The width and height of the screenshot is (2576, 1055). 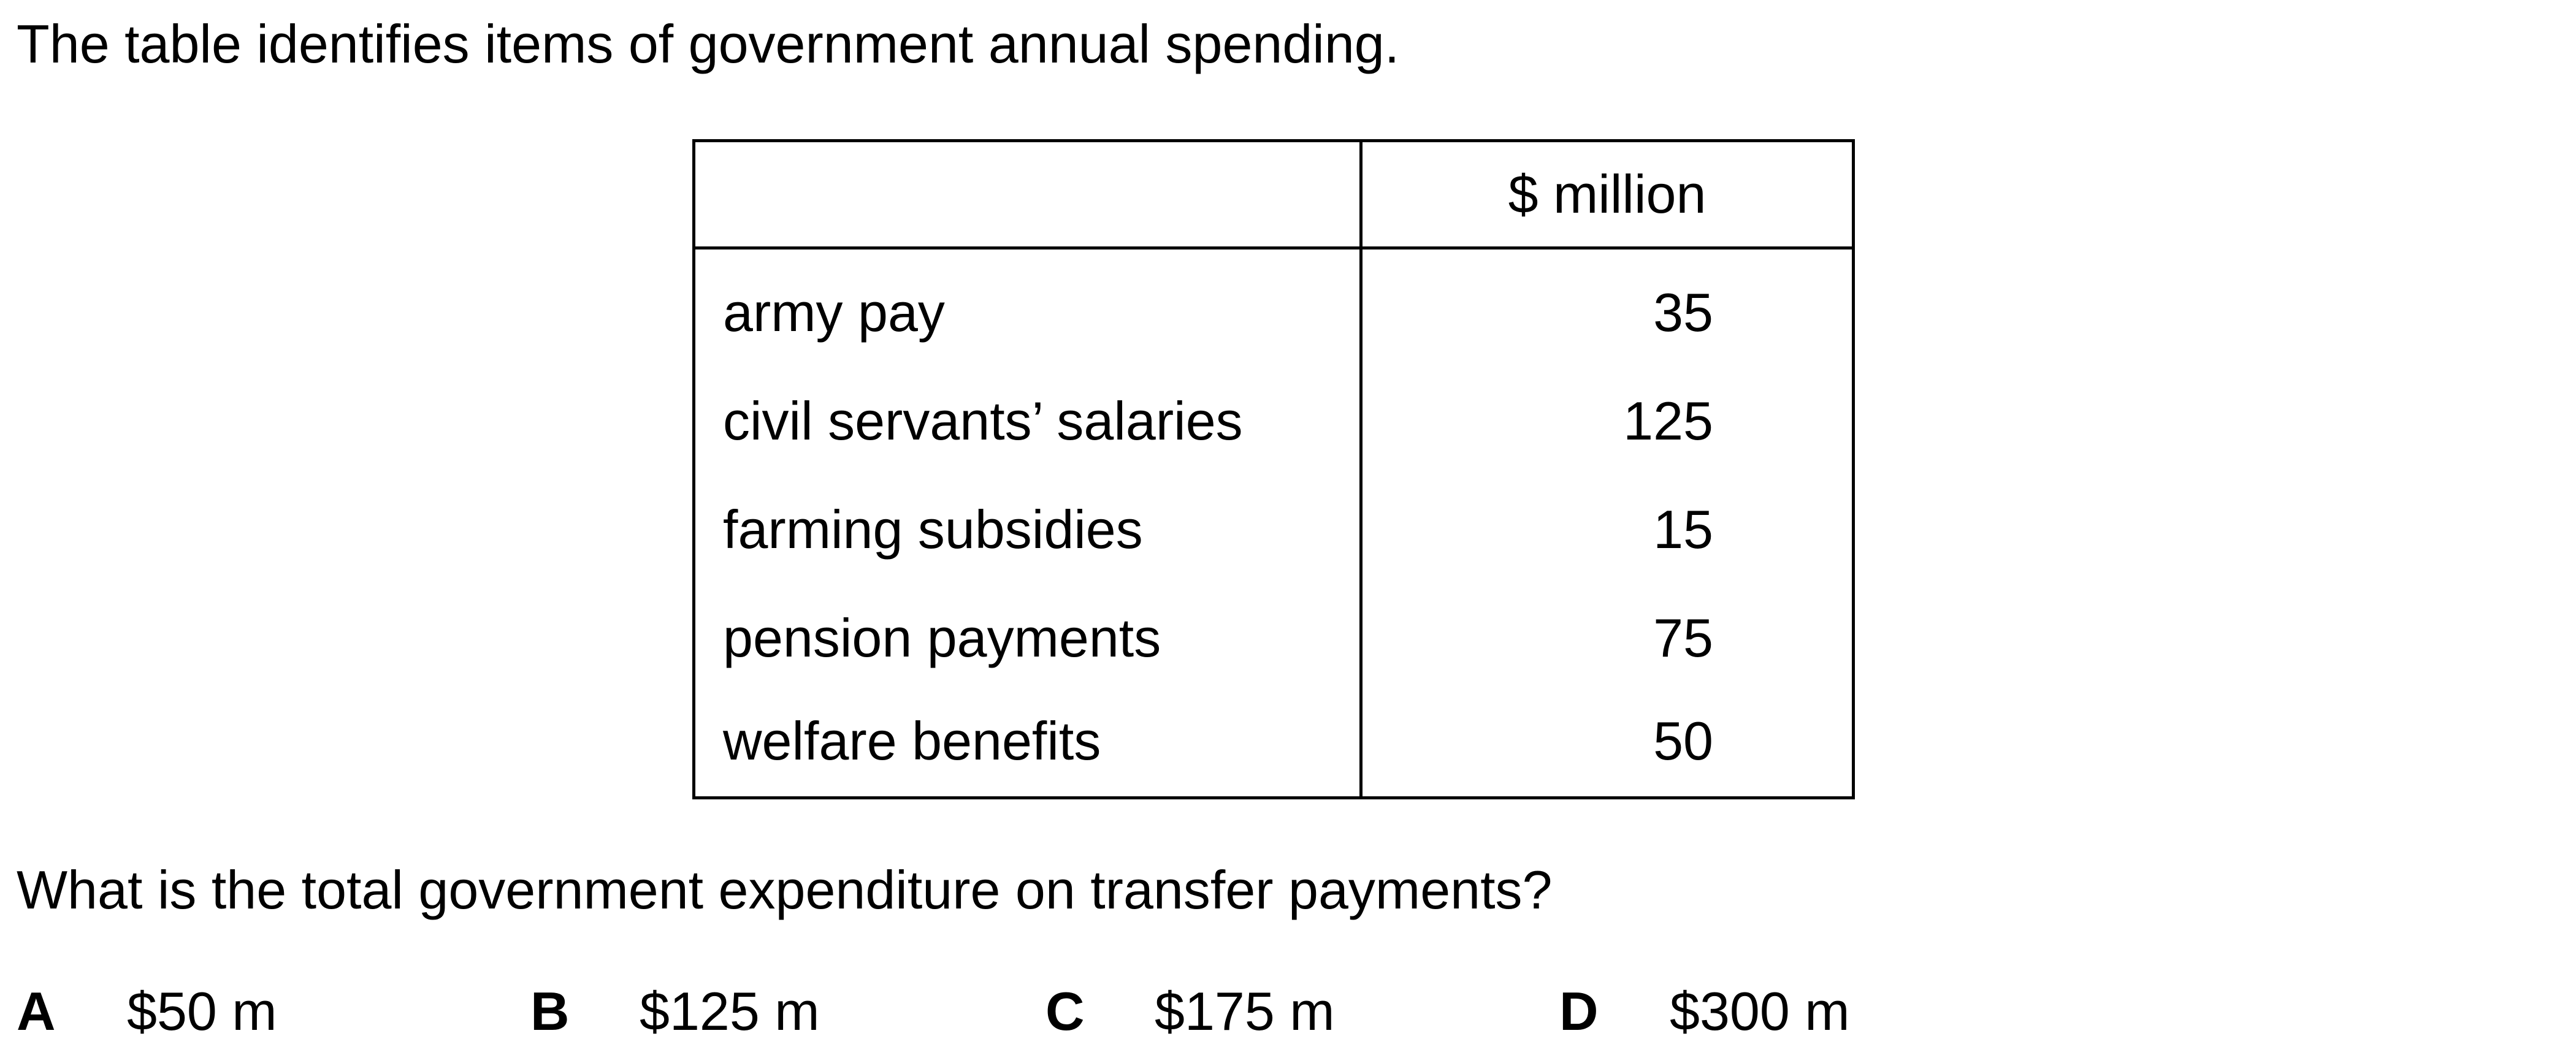 What do you see at coordinates (1027, 746) in the screenshot?
I see `row-item: welfare benefits` at bounding box center [1027, 746].